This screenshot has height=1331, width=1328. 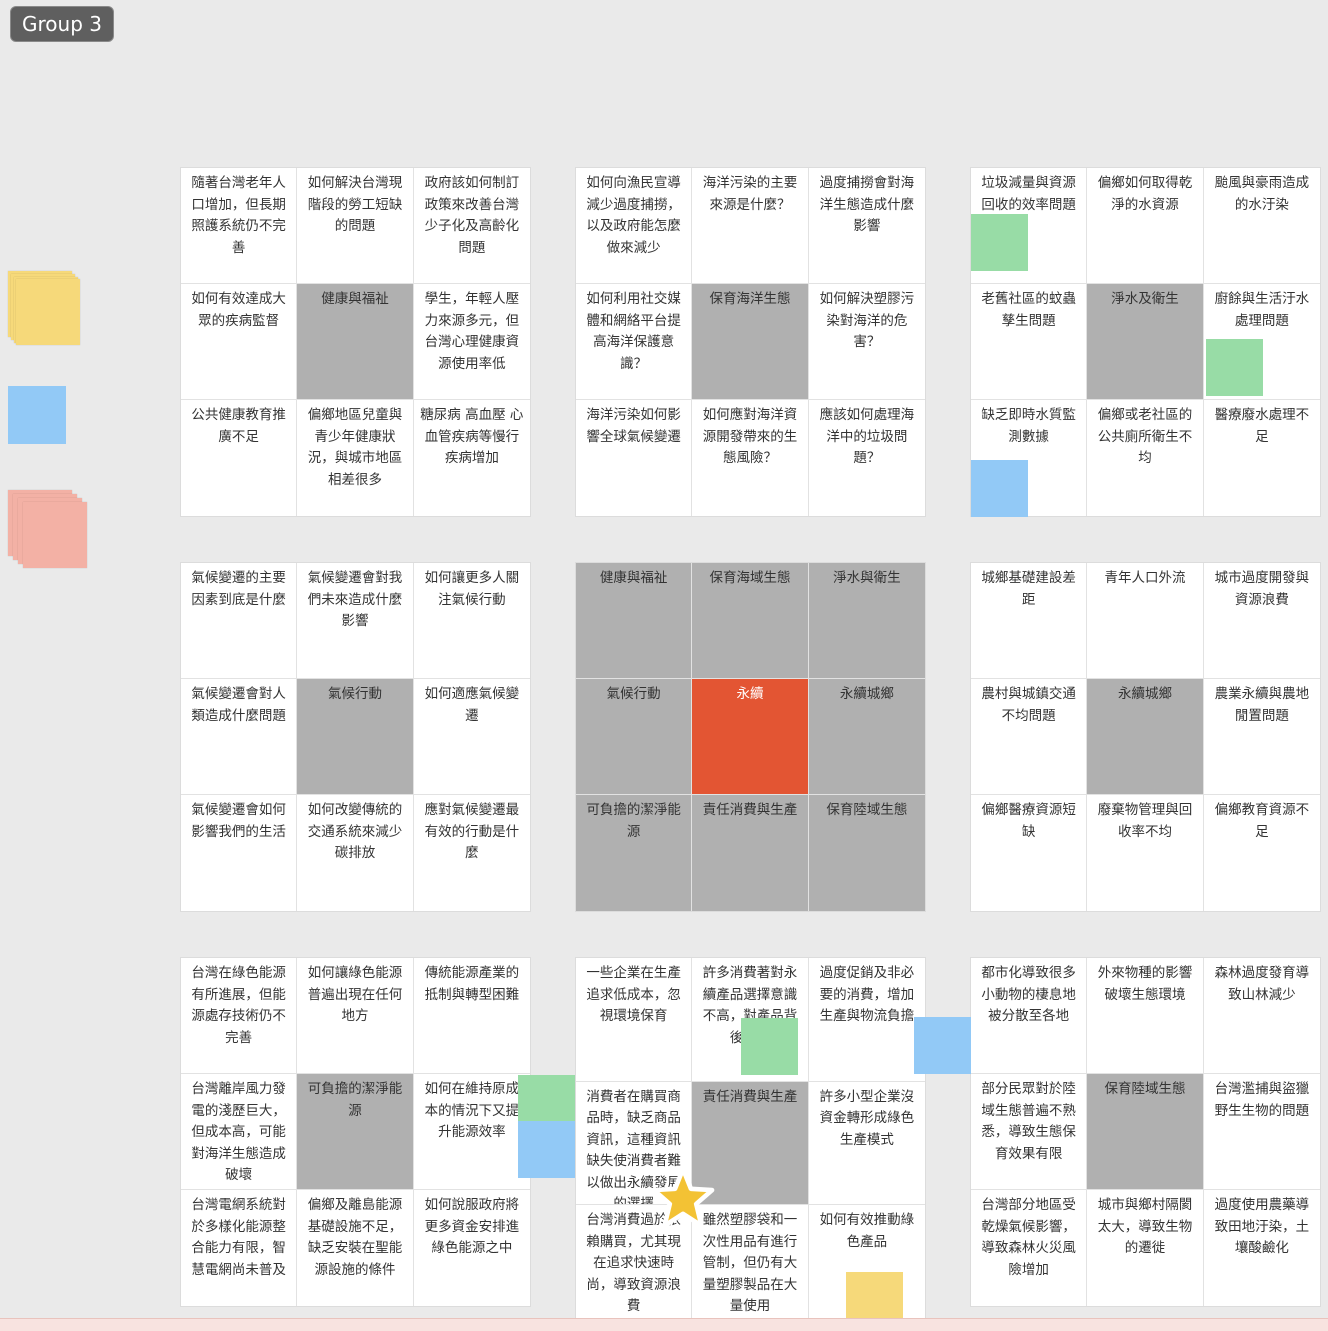 I want to click on grid-cell: 過度使用農藥導致田地汙染，土壤酸鹼化, so click(x=1262, y=1226).